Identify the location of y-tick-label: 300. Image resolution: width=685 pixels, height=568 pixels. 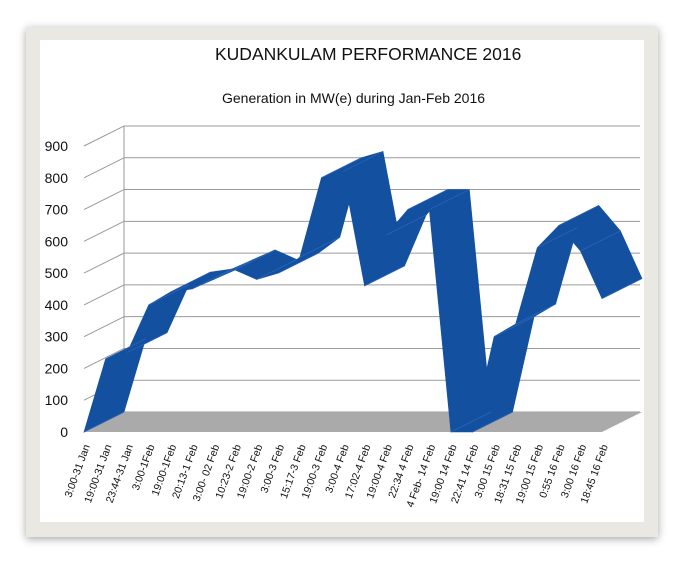
(57, 337).